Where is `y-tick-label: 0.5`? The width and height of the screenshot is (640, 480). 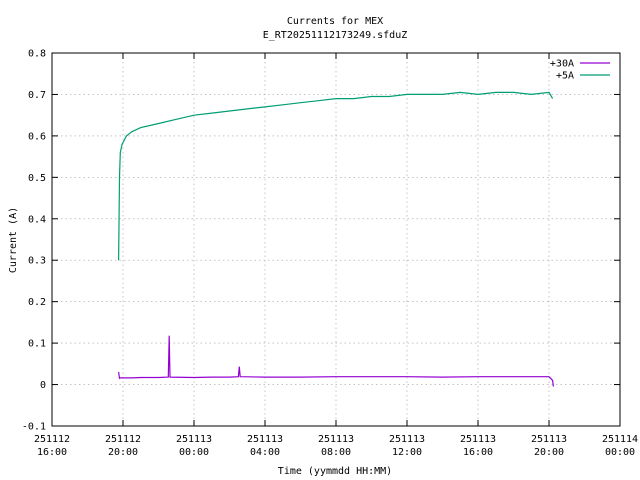
y-tick-label: 0.5 is located at coordinates (37, 178).